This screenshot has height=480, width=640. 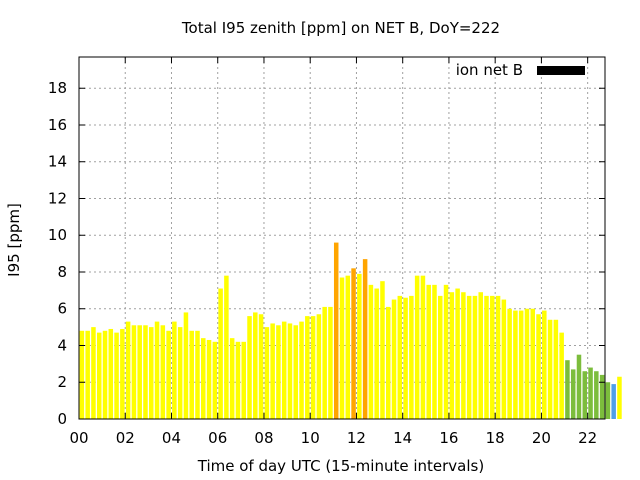 I want to click on x-tick-label: 18, so click(x=495, y=438).